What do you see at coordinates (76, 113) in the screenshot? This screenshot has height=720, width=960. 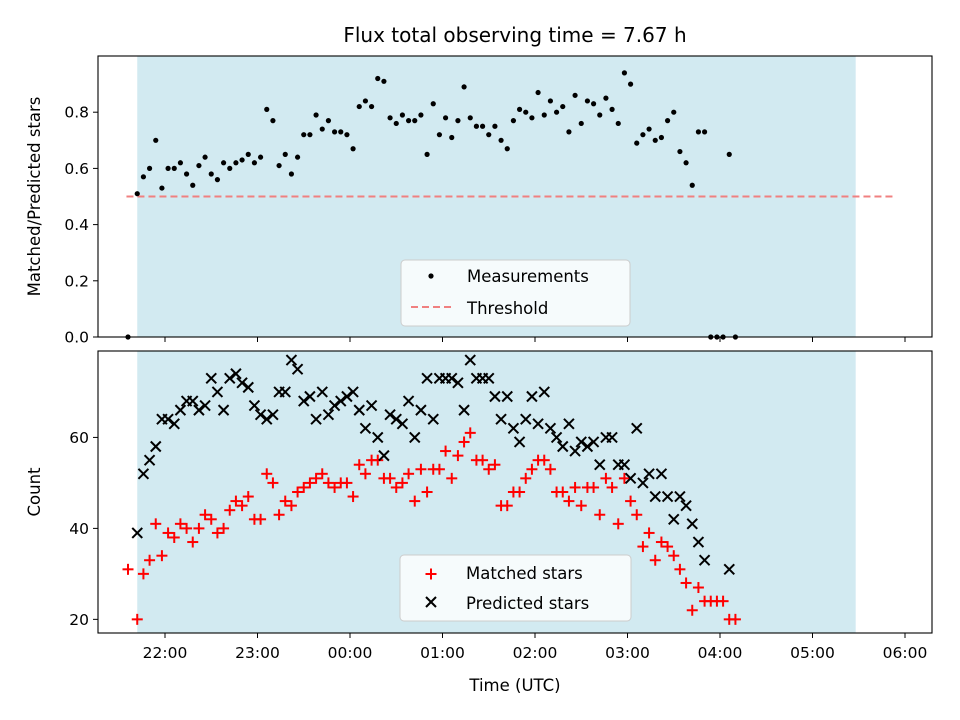 I see `y-tick-label: 0.8` at bounding box center [76, 113].